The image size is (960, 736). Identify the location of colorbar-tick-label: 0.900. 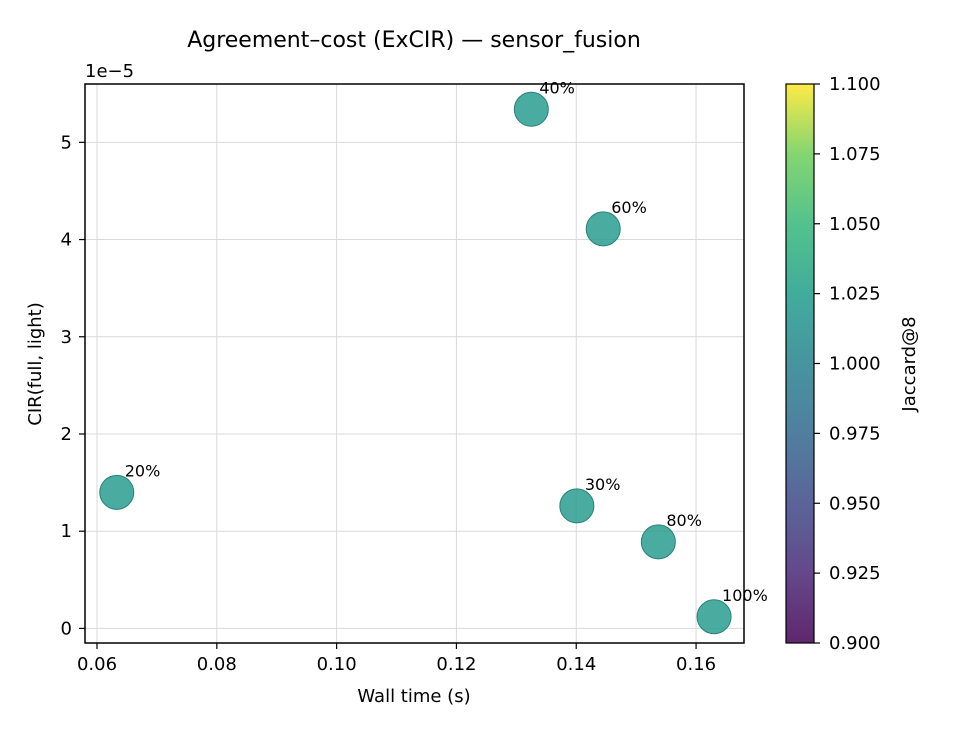
(855, 643).